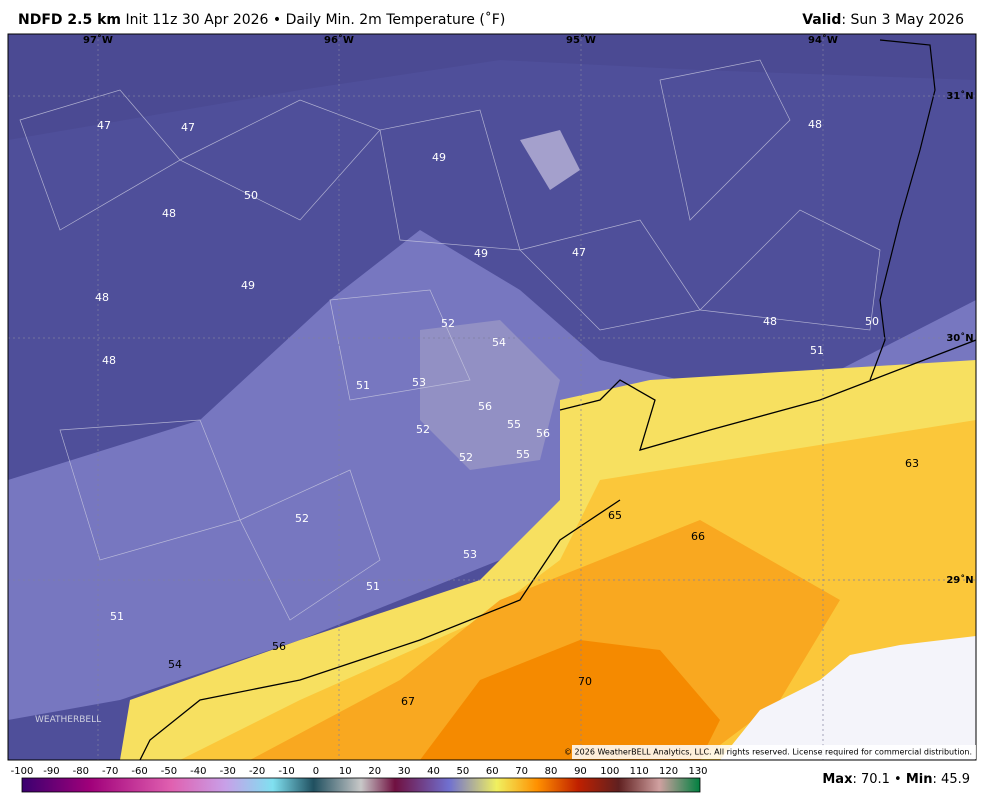 The height and width of the screenshot is (808, 984). What do you see at coordinates (668, 771) in the screenshot?
I see `colorbar-tick: 120` at bounding box center [668, 771].